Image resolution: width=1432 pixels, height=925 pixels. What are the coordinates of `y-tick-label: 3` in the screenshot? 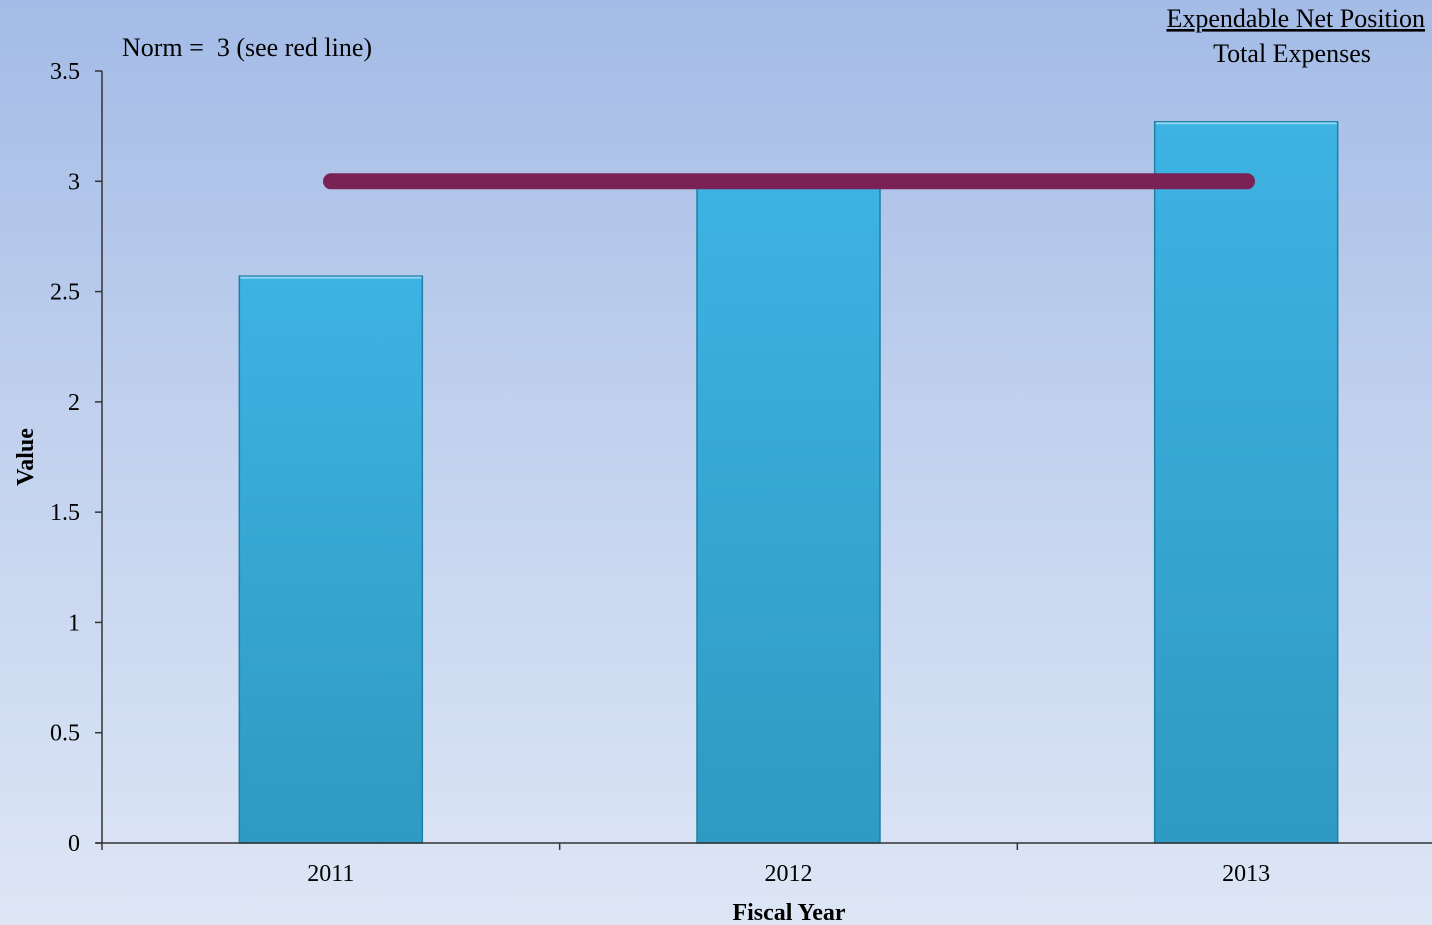 It's located at (74, 182).